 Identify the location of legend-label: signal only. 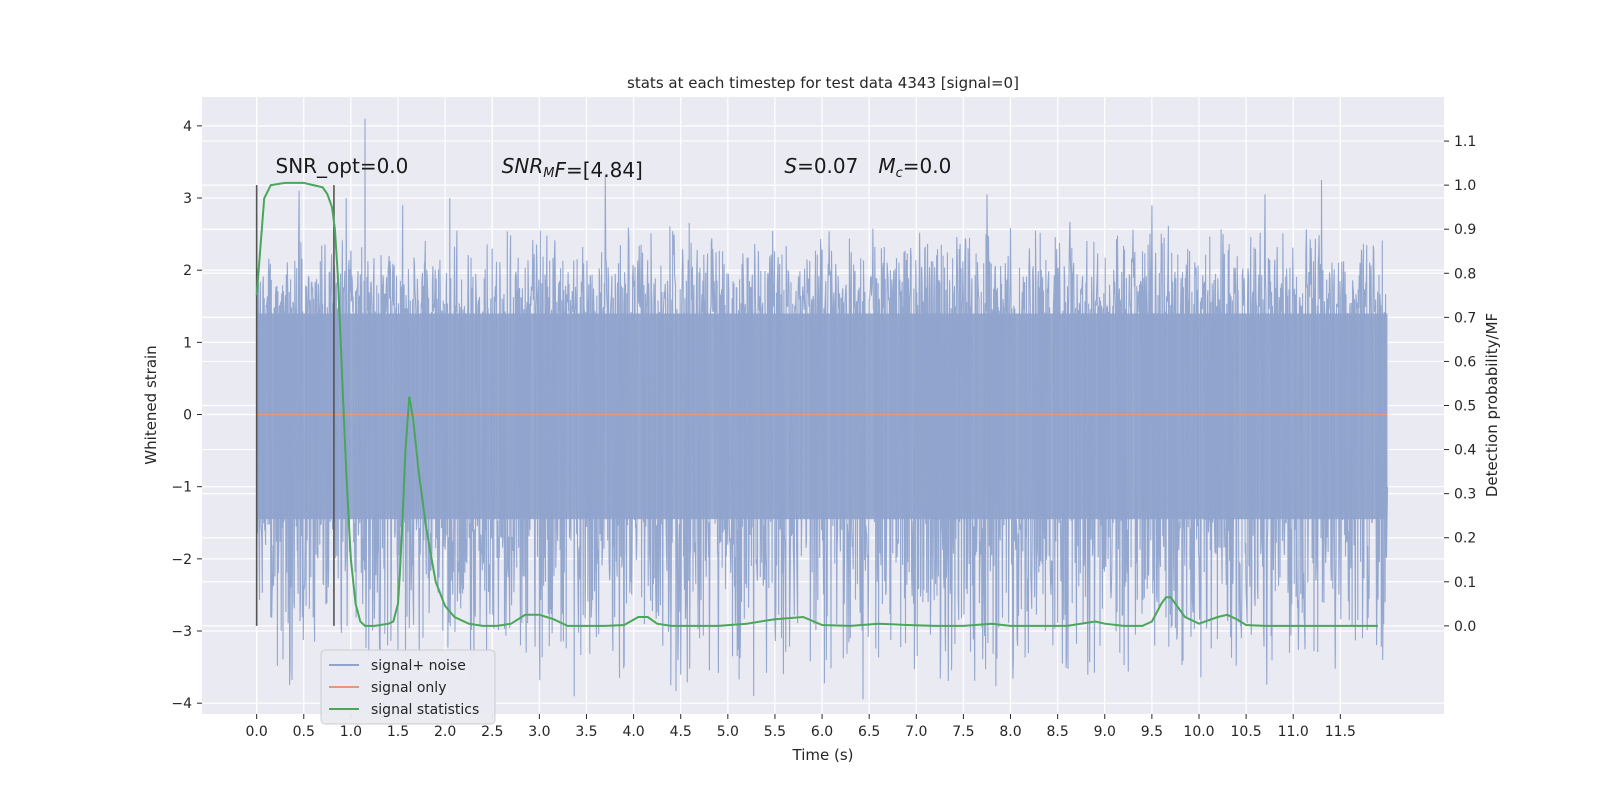
(408, 688).